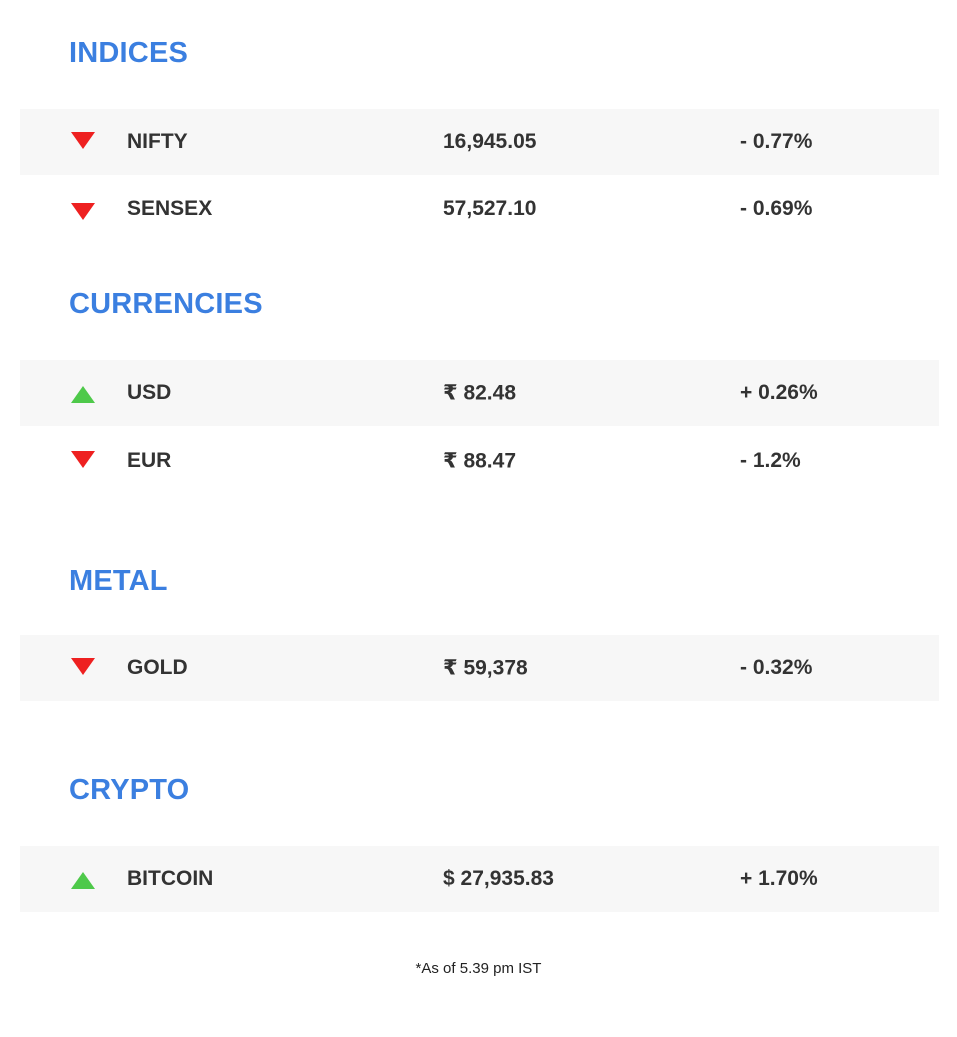  What do you see at coordinates (170, 878) in the screenshot?
I see `row-name: BITCOIN` at bounding box center [170, 878].